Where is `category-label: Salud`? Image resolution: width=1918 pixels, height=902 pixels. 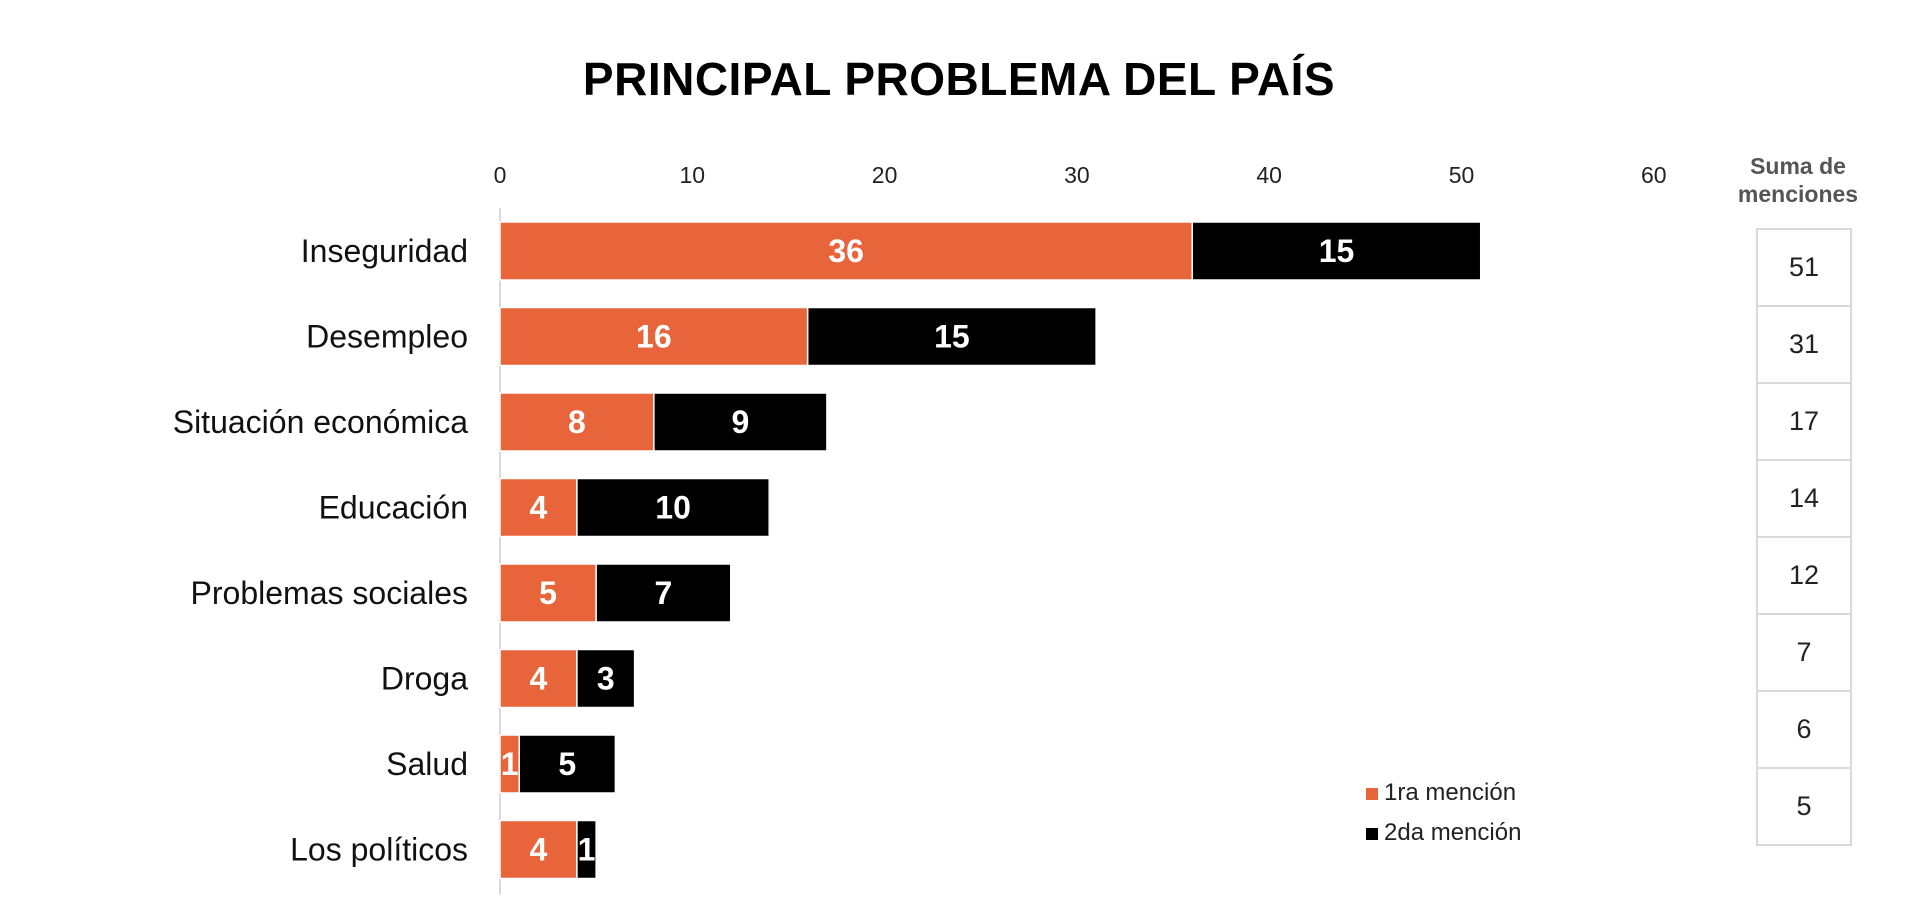 category-label: Salud is located at coordinates (427, 764).